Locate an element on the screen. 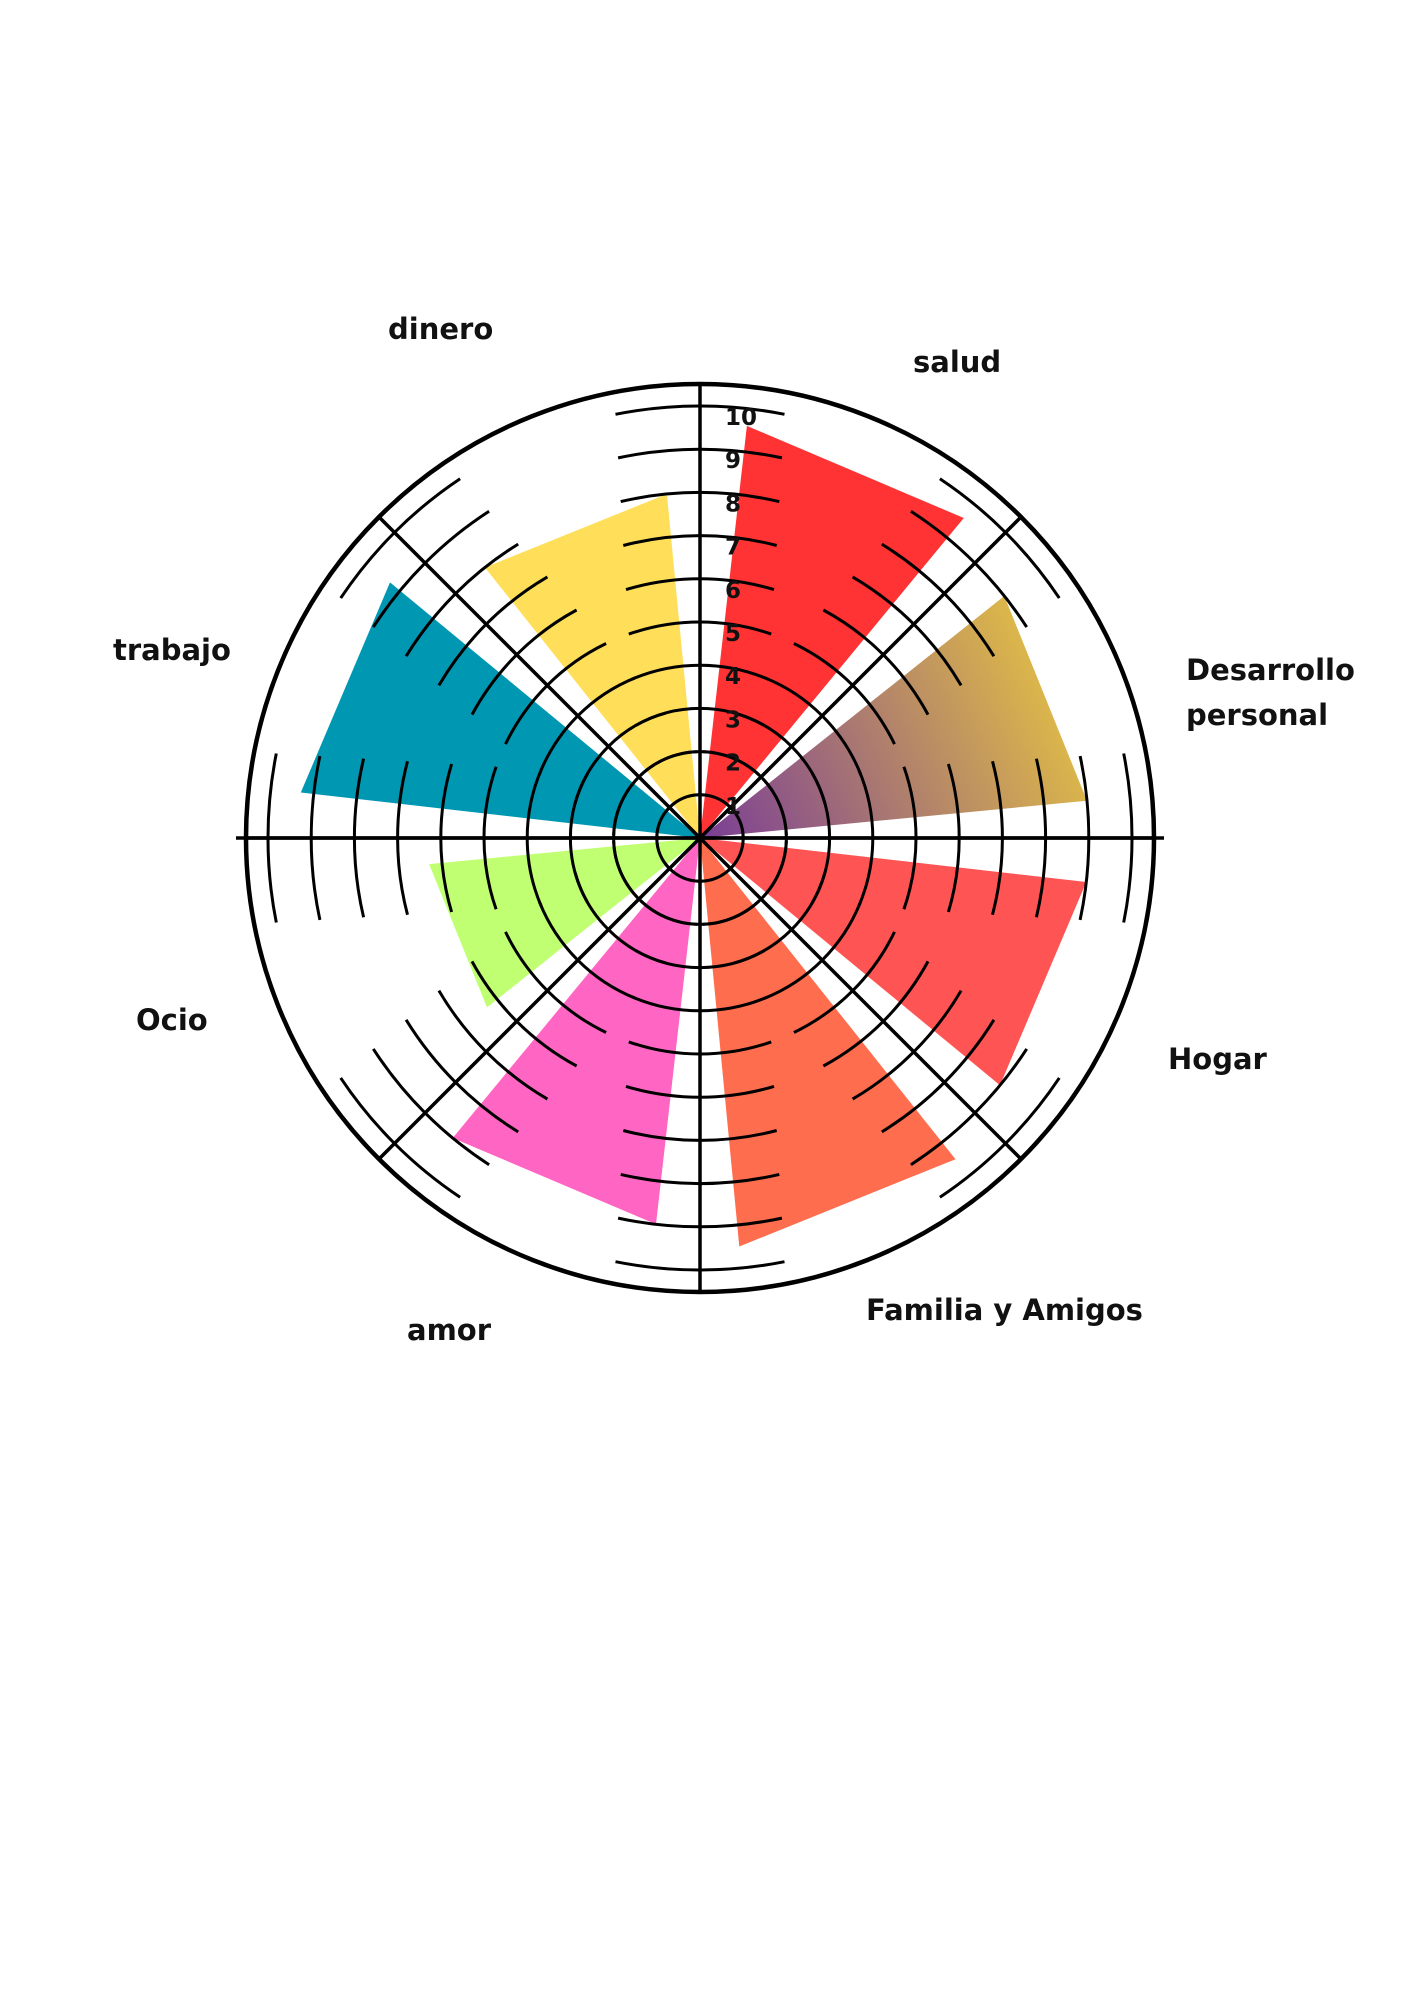 The height and width of the screenshot is (2000, 1414). wedge-ocio is located at coordinates (564, 923).